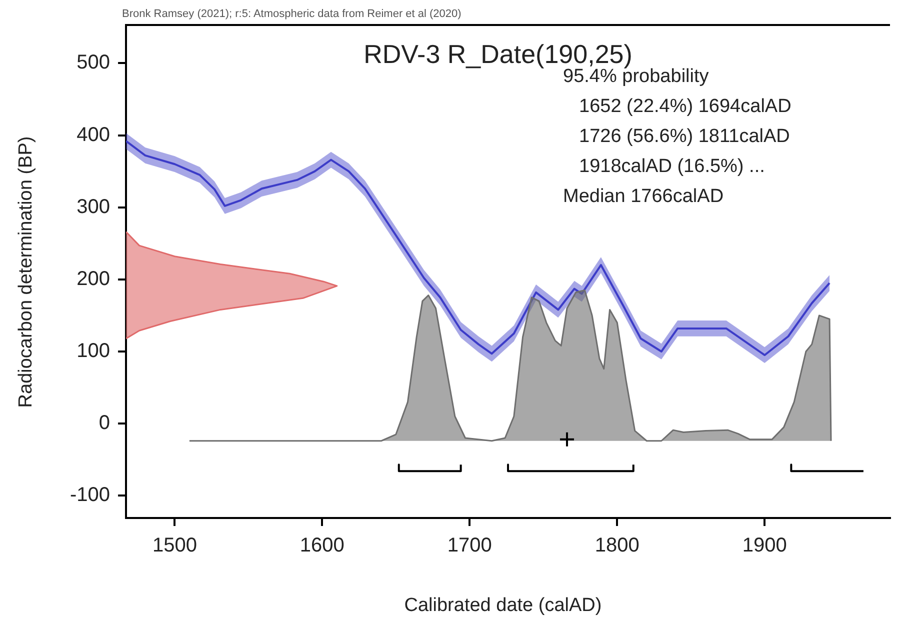 The image size is (899, 622). I want to click on y-tick-label: -100, so click(90, 495).